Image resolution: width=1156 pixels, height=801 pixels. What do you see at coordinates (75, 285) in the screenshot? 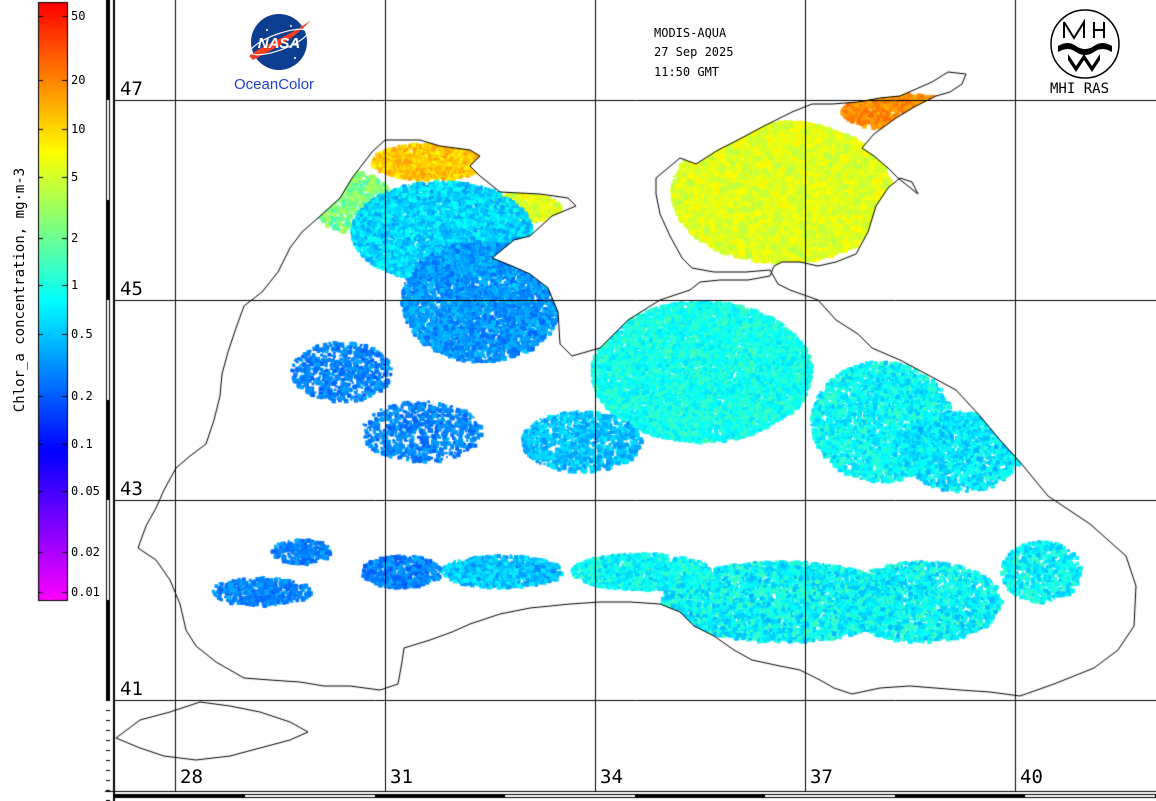
I see `colorbar-tick-1: 1` at bounding box center [75, 285].